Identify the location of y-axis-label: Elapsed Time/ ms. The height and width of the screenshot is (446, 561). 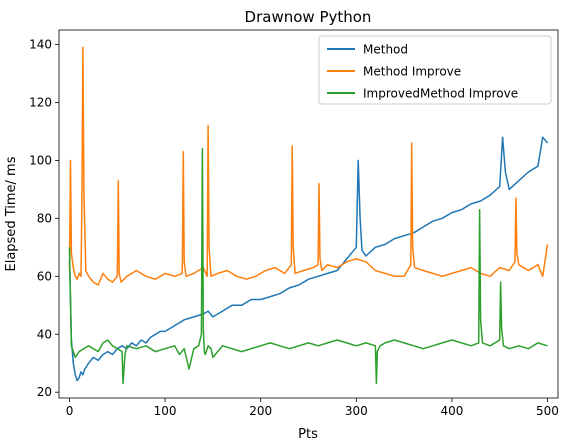
(11, 213).